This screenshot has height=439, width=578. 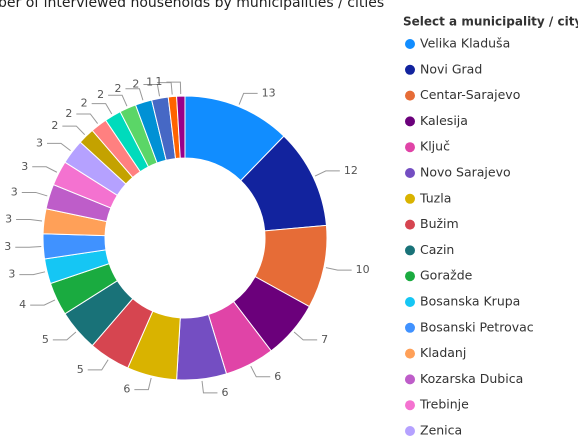 I want to click on legend-item: Tuzla, so click(x=435, y=197).